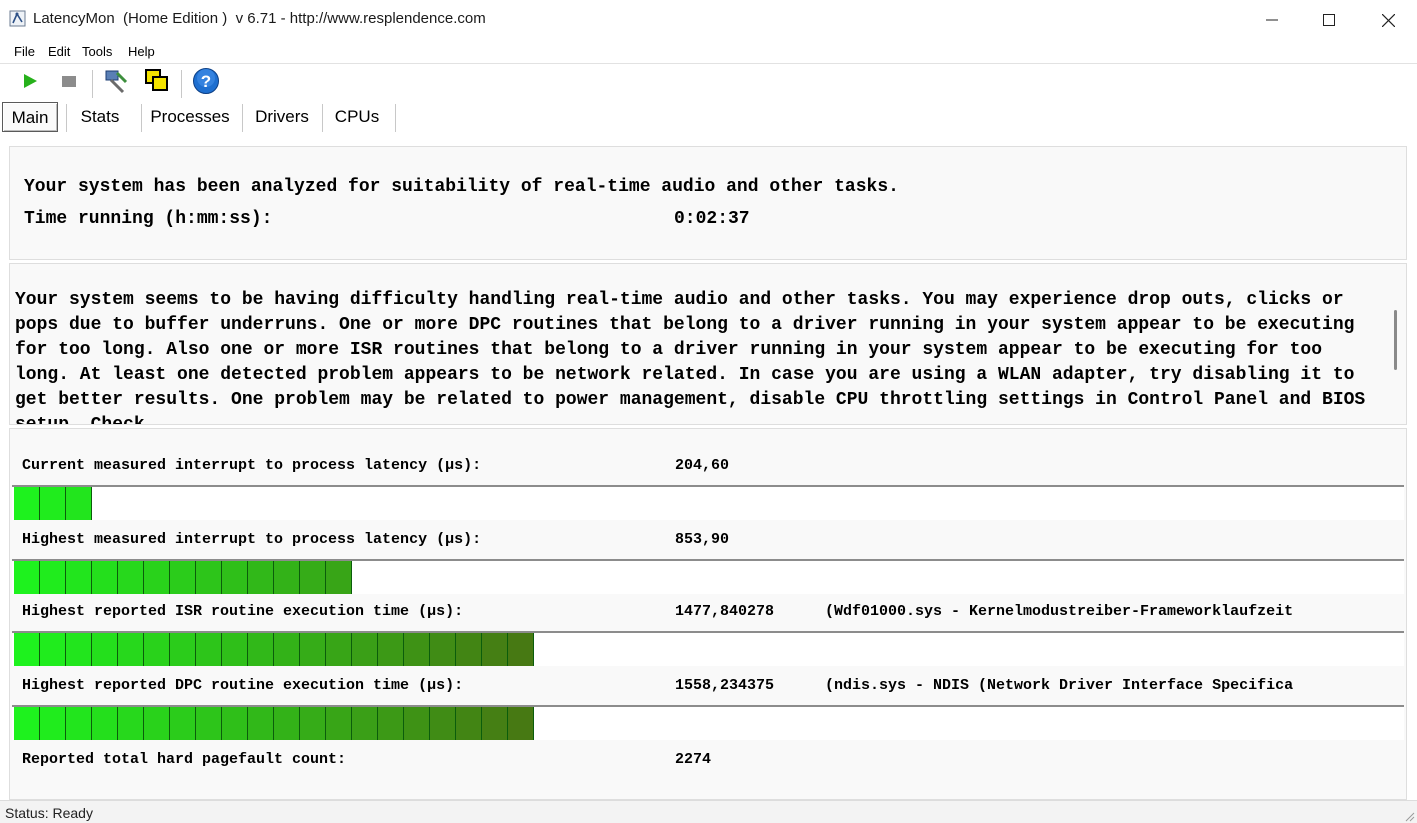 The height and width of the screenshot is (823, 1417). I want to click on message-scrollbar, so click(1396, 339).